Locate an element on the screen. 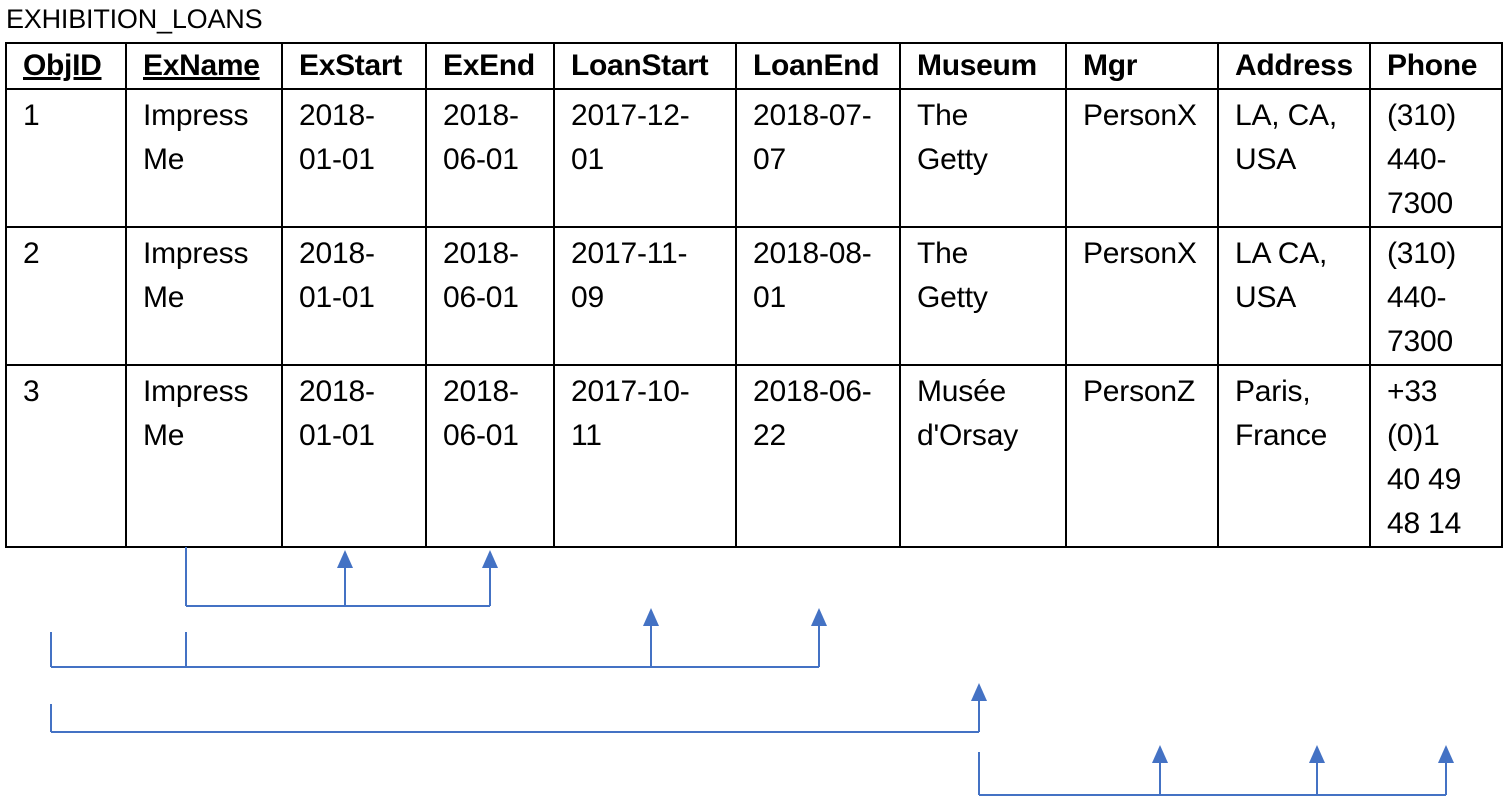 The width and height of the screenshot is (1508, 806). cell-loanend: 2018-07- 07 is located at coordinates (818, 158).